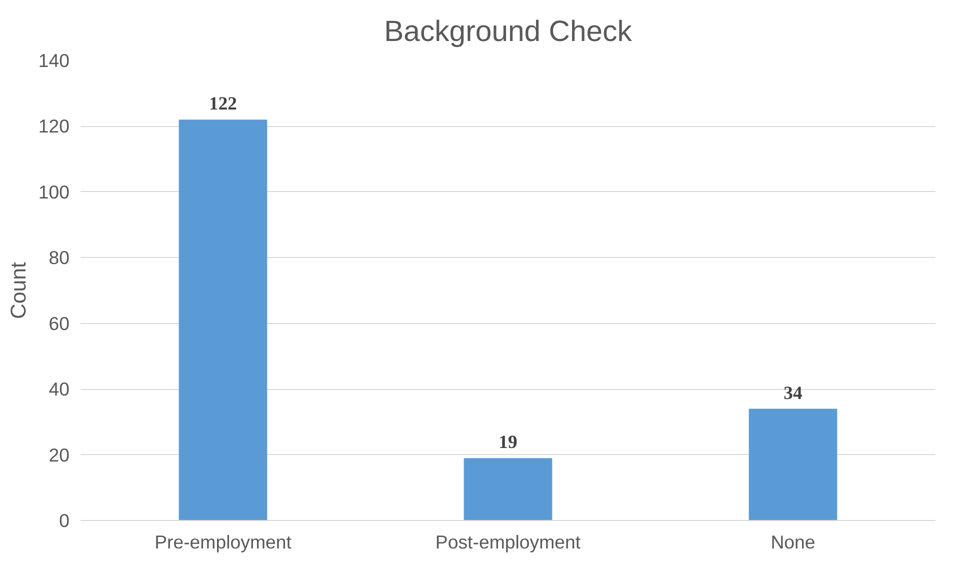  I want to click on y-tick-label: 140, so click(54, 60).